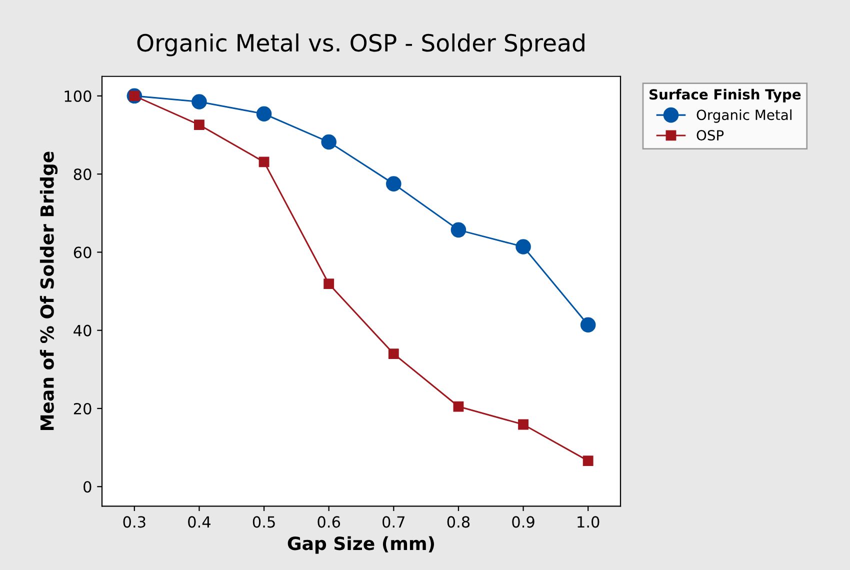 This screenshot has height=570, width=850. I want to click on legend-label: OSP, so click(710, 135).